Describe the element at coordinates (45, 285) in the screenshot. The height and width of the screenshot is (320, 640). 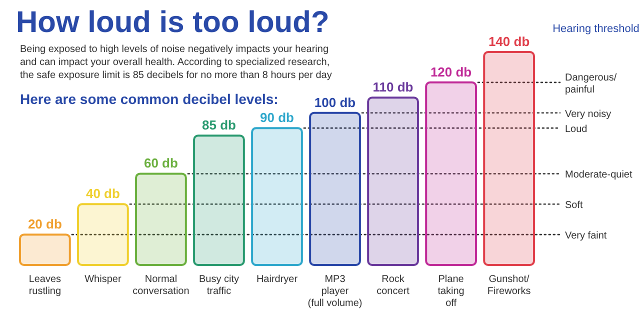
I see `x-tick-label: Leaves rustling` at that location.